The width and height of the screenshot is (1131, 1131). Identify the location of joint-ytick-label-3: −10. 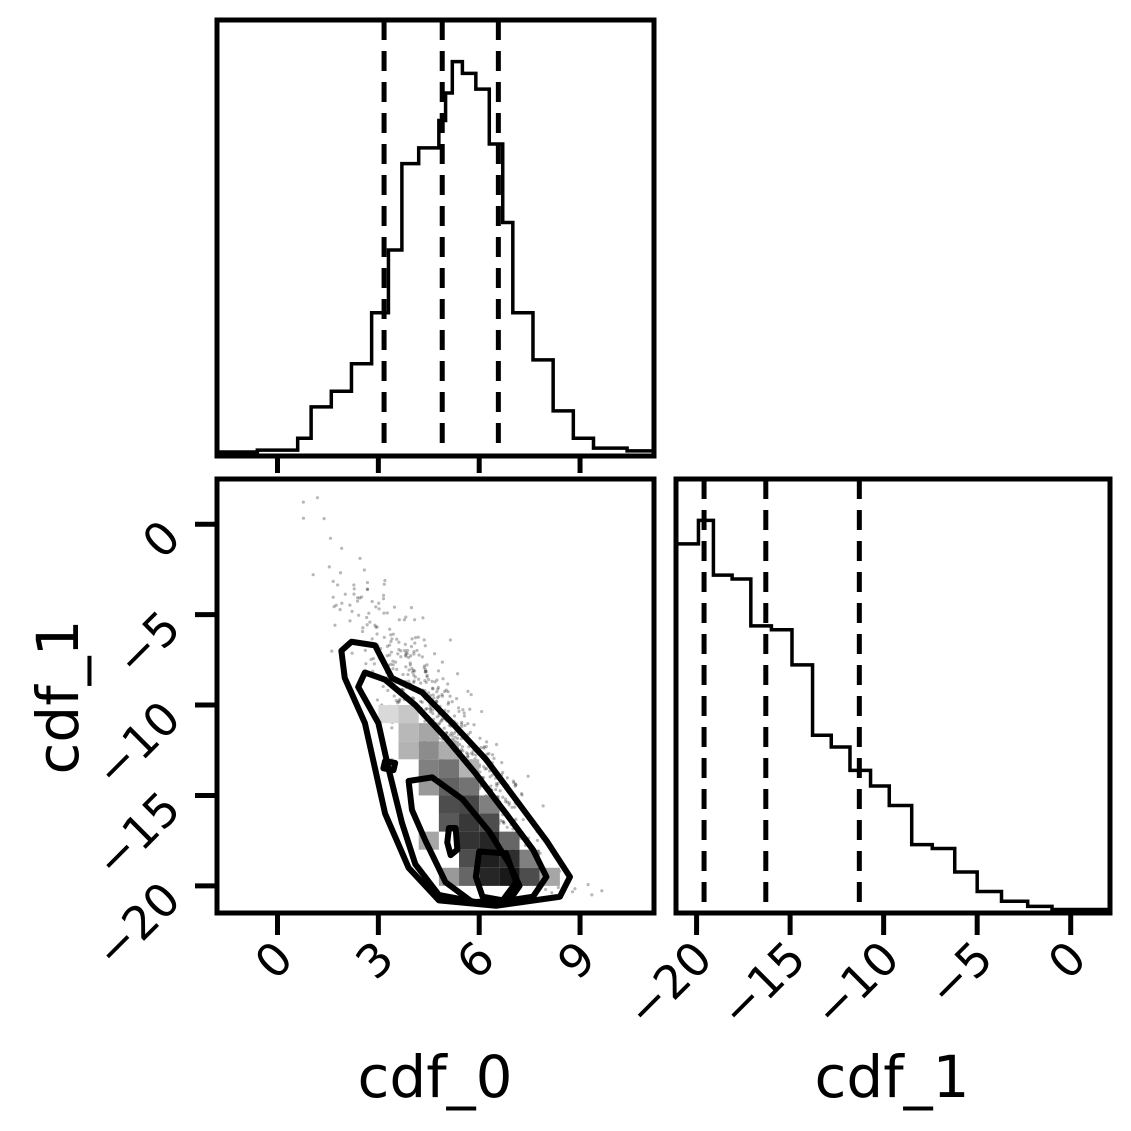
(137, 744).